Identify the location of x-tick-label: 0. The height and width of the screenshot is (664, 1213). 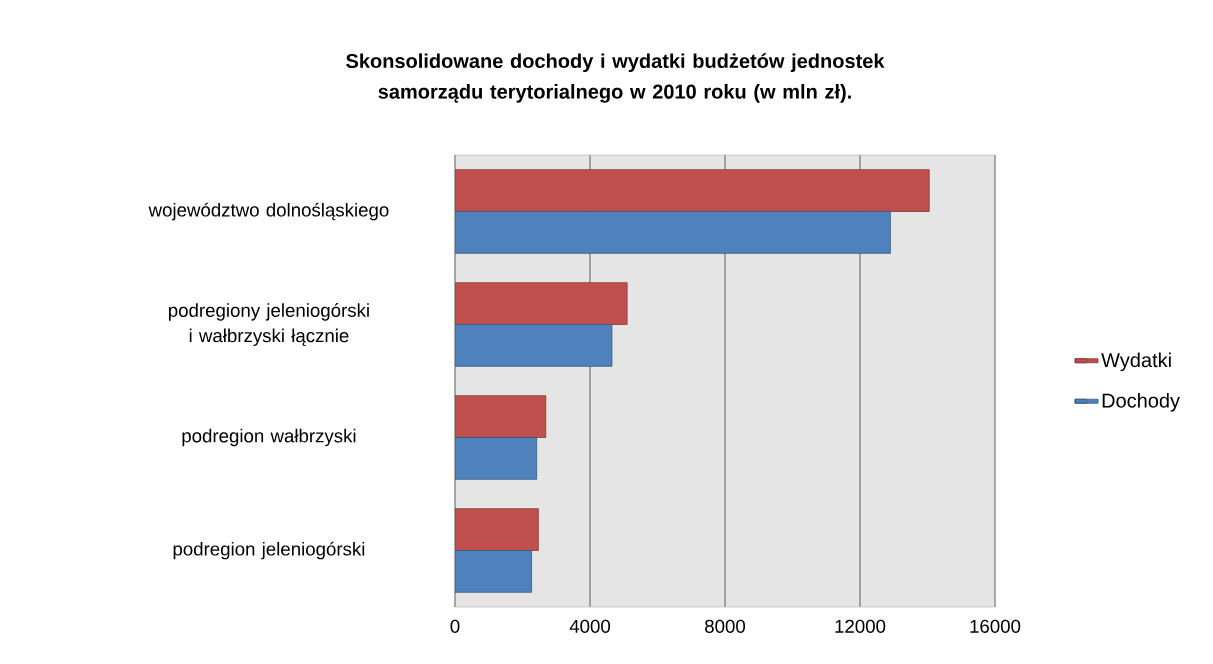
(455, 626).